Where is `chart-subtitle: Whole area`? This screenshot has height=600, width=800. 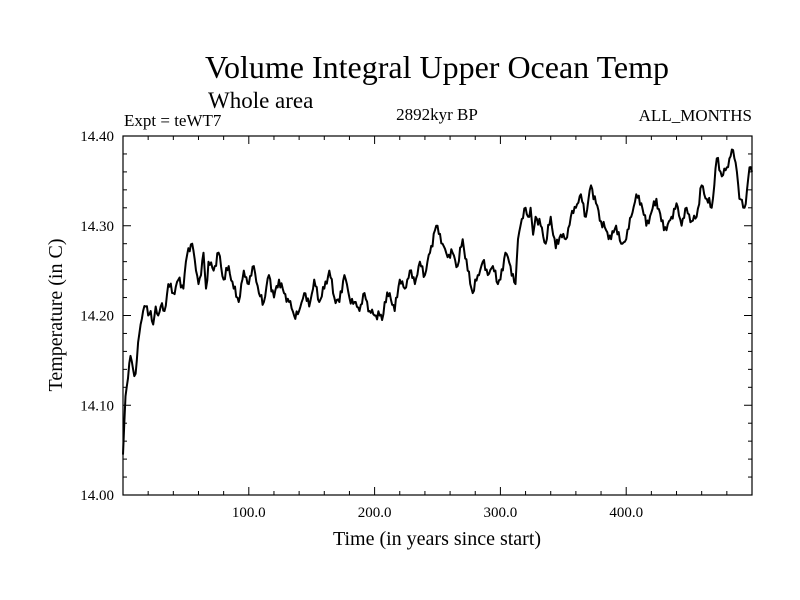 chart-subtitle: Whole area is located at coordinates (260, 100).